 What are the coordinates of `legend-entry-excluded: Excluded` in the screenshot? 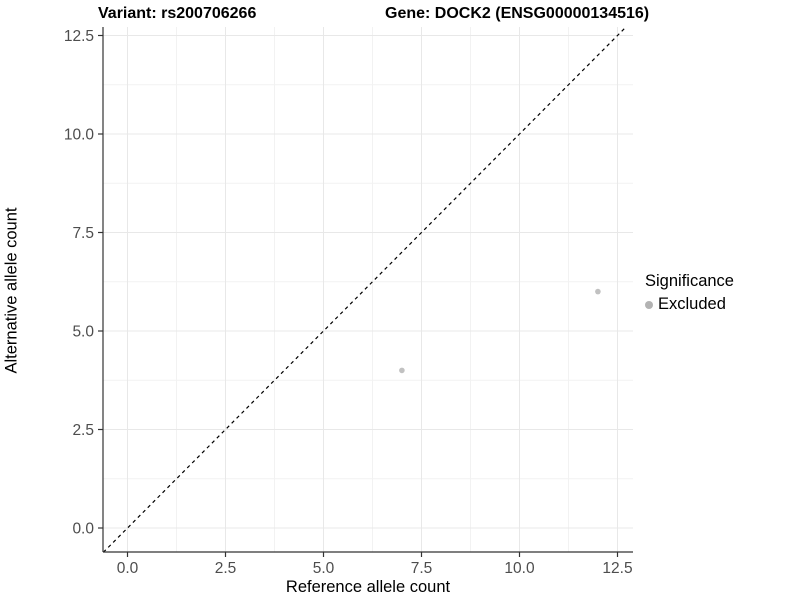 It's located at (689, 304).